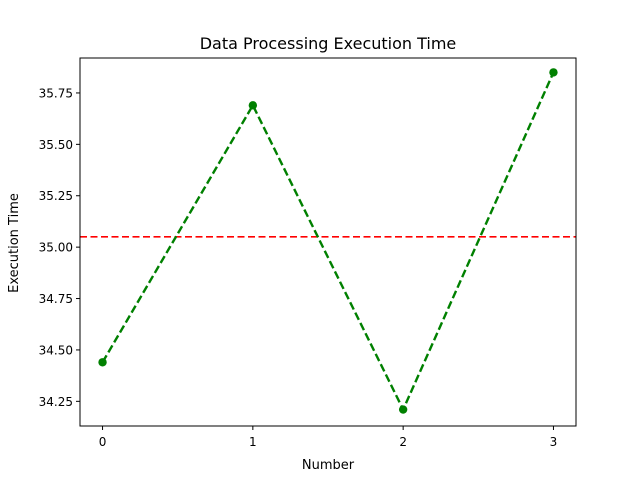  I want to click on y-tick-label: 34.50, so click(56, 350).